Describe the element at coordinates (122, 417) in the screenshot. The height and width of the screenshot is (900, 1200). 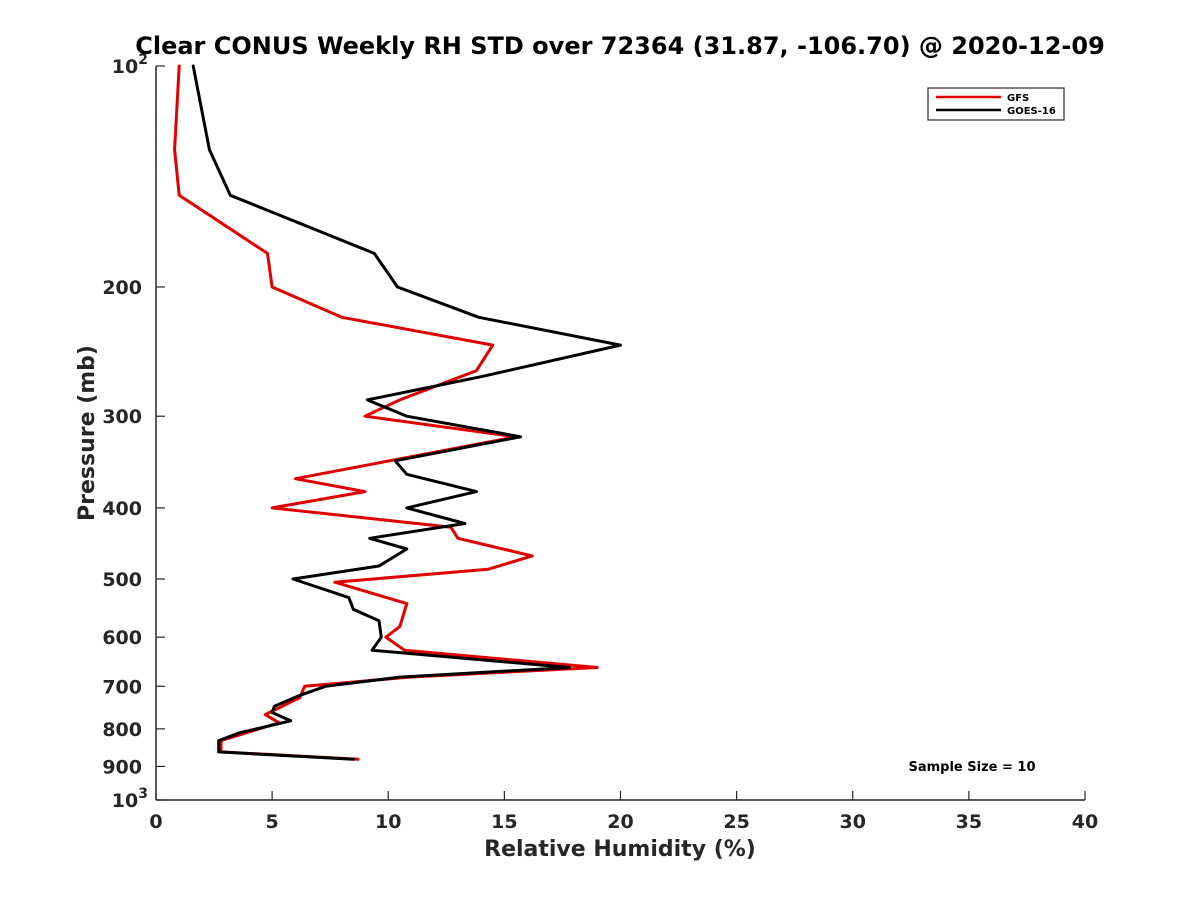
I see `y-tick-label: 300` at that location.